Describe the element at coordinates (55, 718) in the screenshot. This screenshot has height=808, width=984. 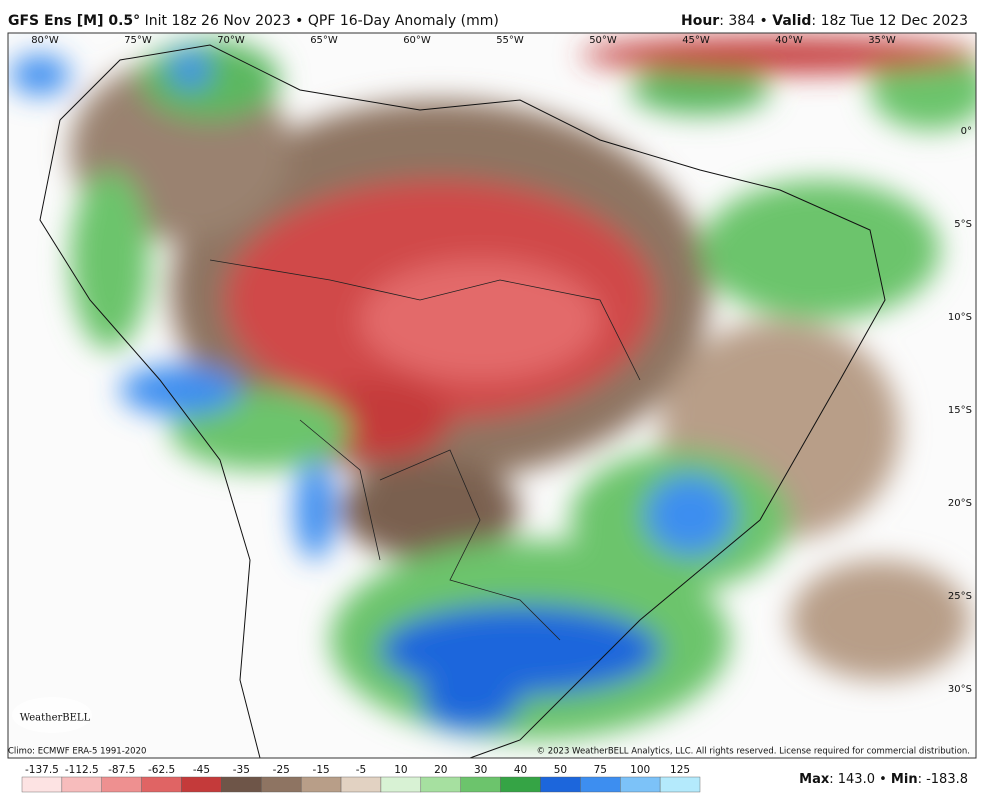
I see `logo: WeatherBELL` at that location.